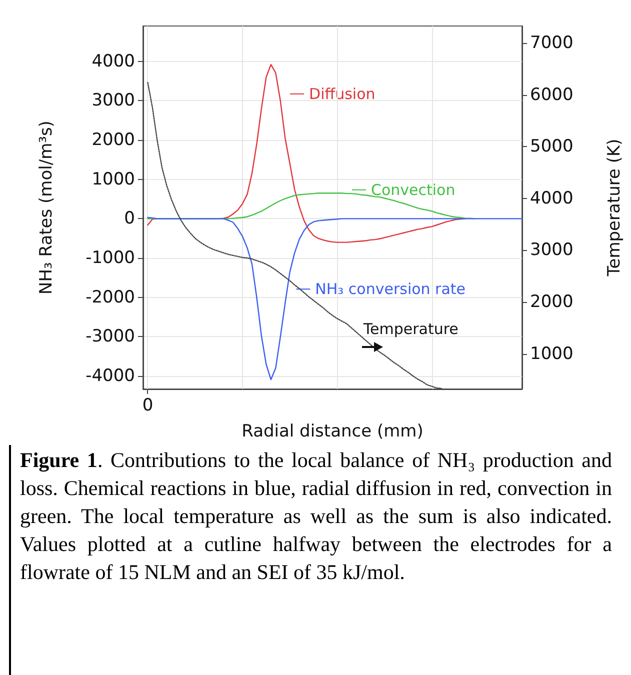 The image size is (631, 675). I want to click on y-axis-title: NH₃ Rates (mol/m³s), so click(46, 207).